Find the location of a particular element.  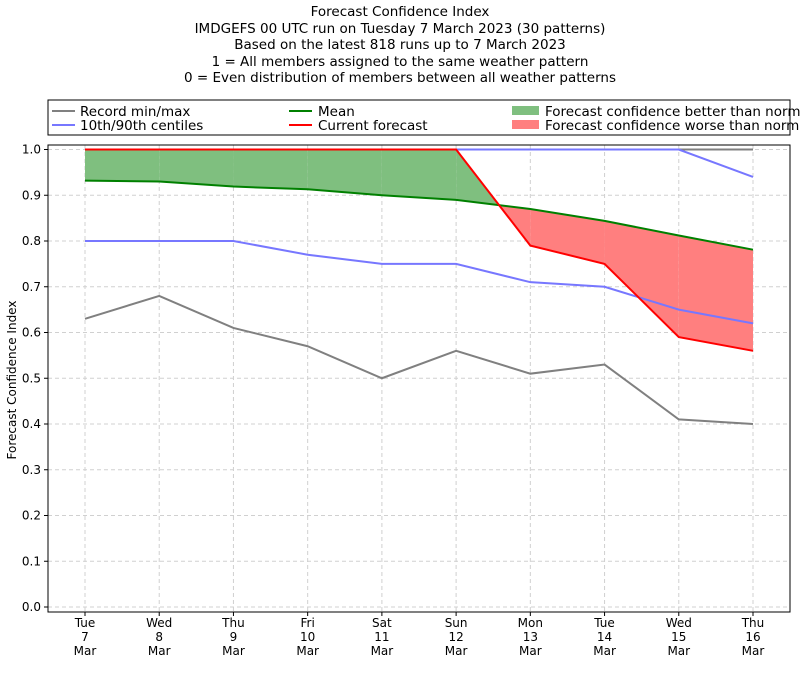

y-tick-label: 0.0 is located at coordinates (31, 607).